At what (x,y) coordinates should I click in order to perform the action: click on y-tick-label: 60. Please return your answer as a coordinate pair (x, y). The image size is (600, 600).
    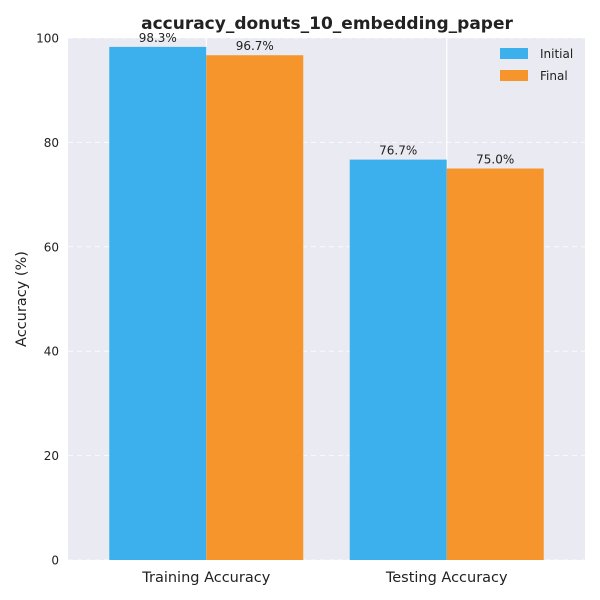
    Looking at the image, I should click on (51, 247).